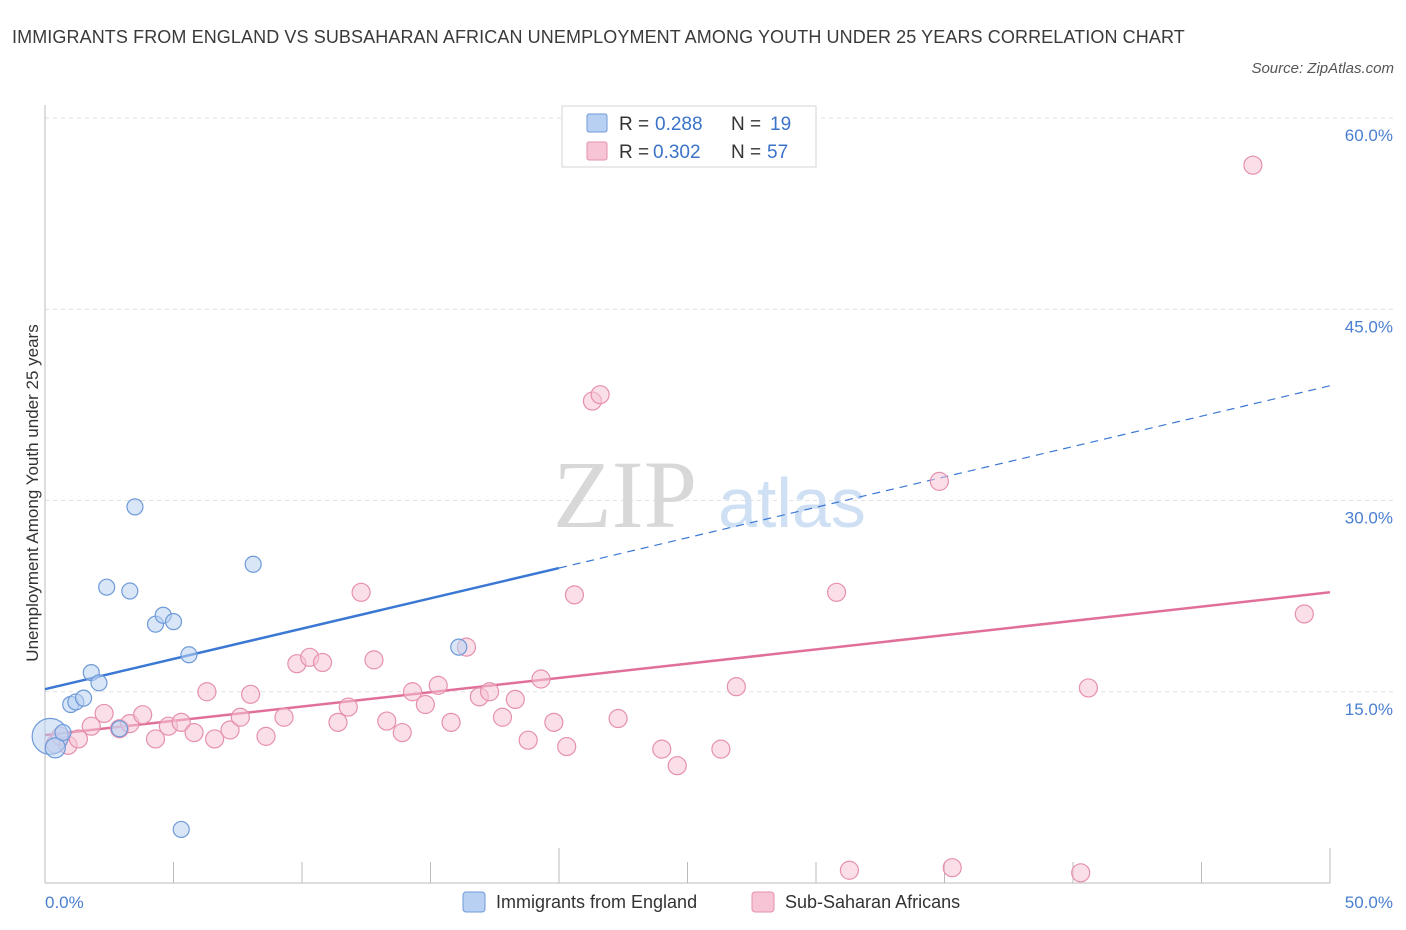  What do you see at coordinates (679, 124) in the screenshot?
I see `legend-r-value-1: 0.288` at bounding box center [679, 124].